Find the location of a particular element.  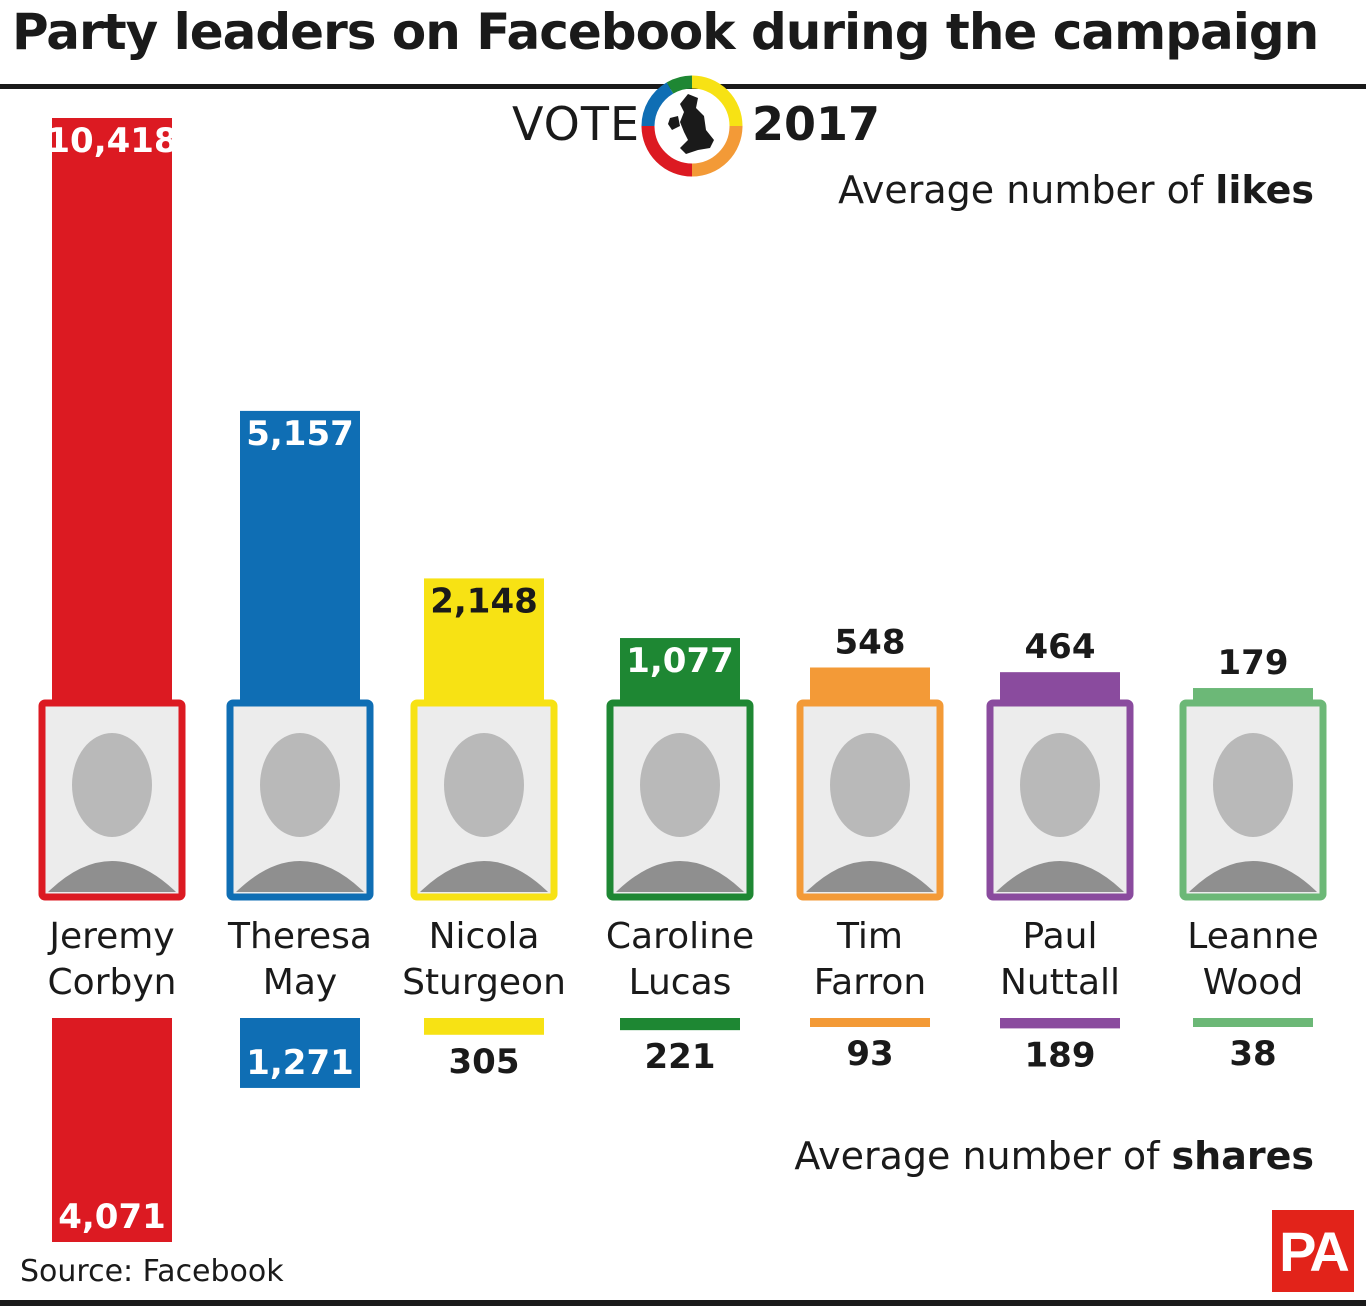

shares-bar-paul-nuttall is located at coordinates (1060, 1023).